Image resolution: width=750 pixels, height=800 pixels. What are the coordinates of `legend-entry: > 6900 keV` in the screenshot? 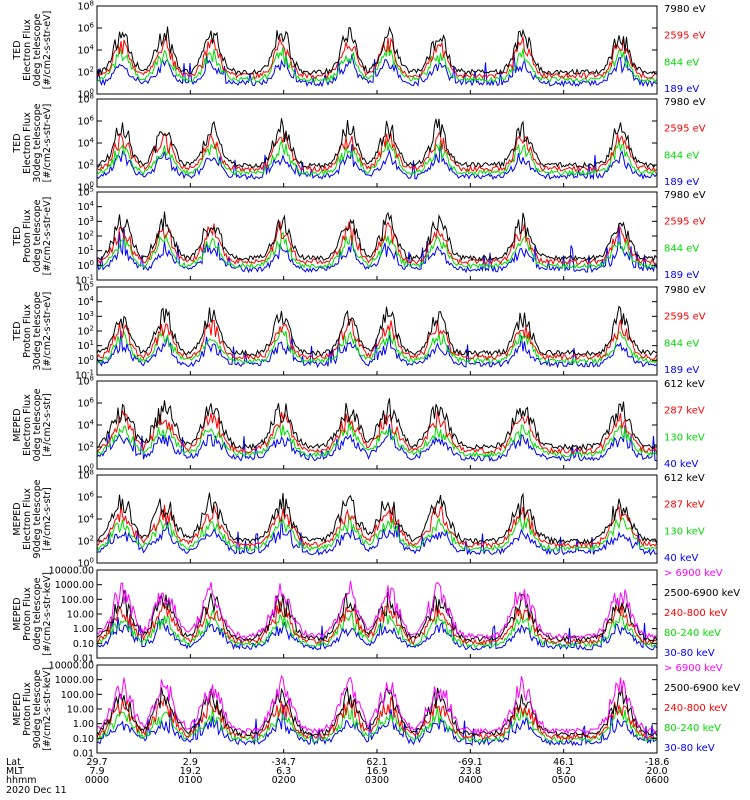 It's located at (693, 668).